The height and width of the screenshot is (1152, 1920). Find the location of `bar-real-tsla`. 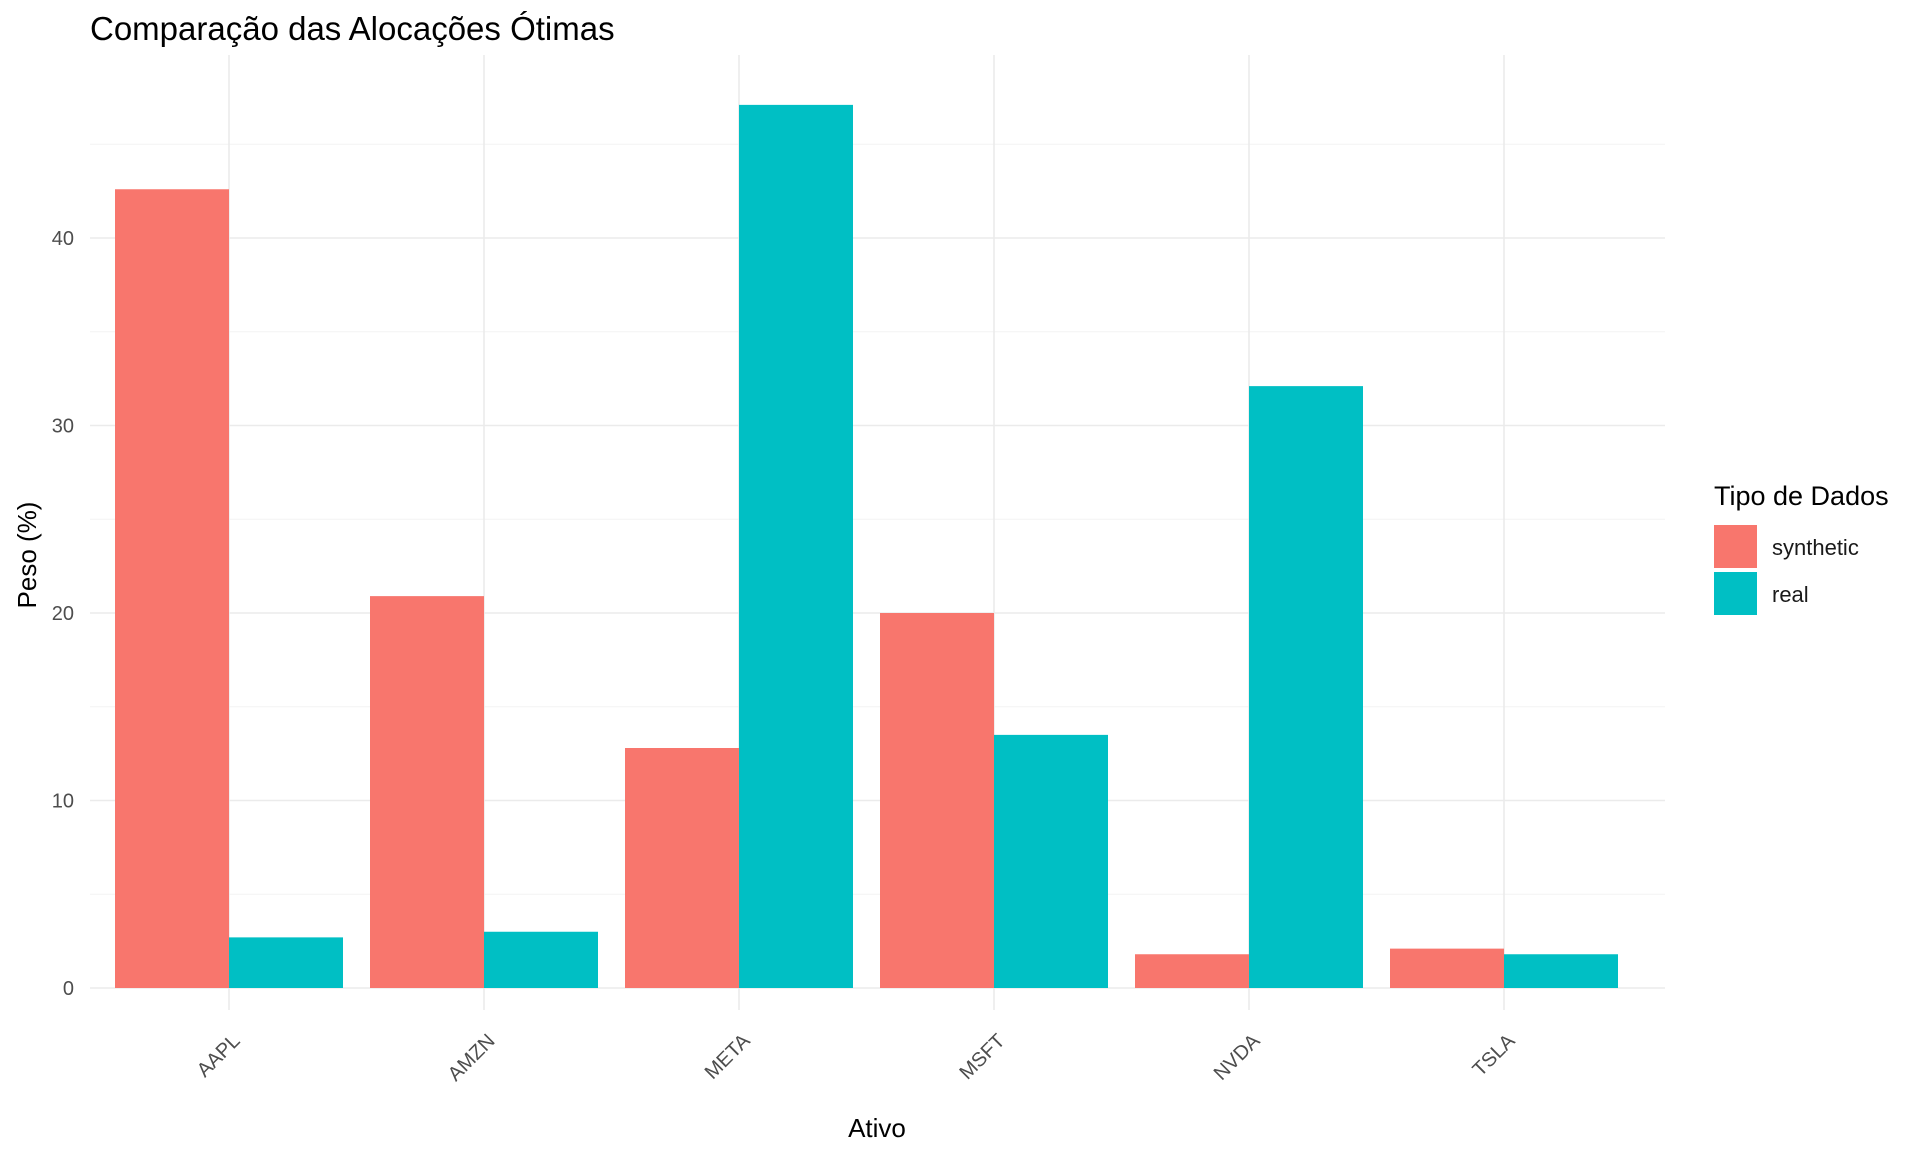

bar-real-tsla is located at coordinates (1561, 971).